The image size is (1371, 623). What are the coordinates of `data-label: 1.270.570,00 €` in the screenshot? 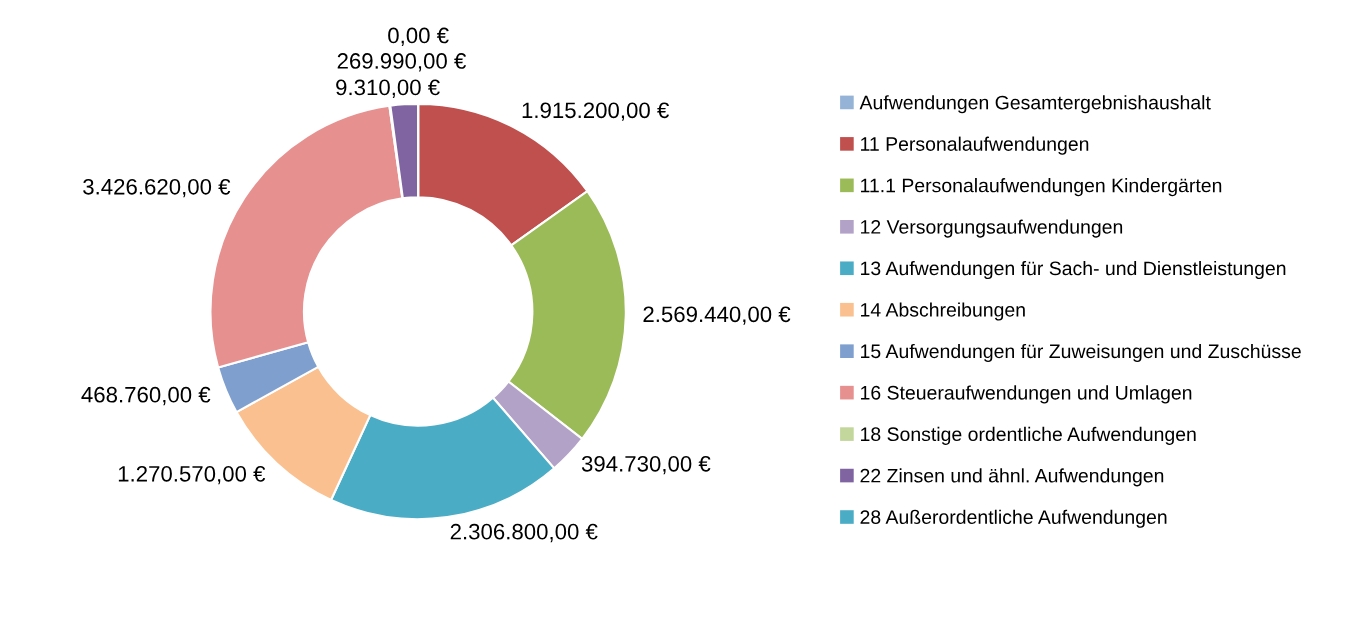 It's located at (192, 475).